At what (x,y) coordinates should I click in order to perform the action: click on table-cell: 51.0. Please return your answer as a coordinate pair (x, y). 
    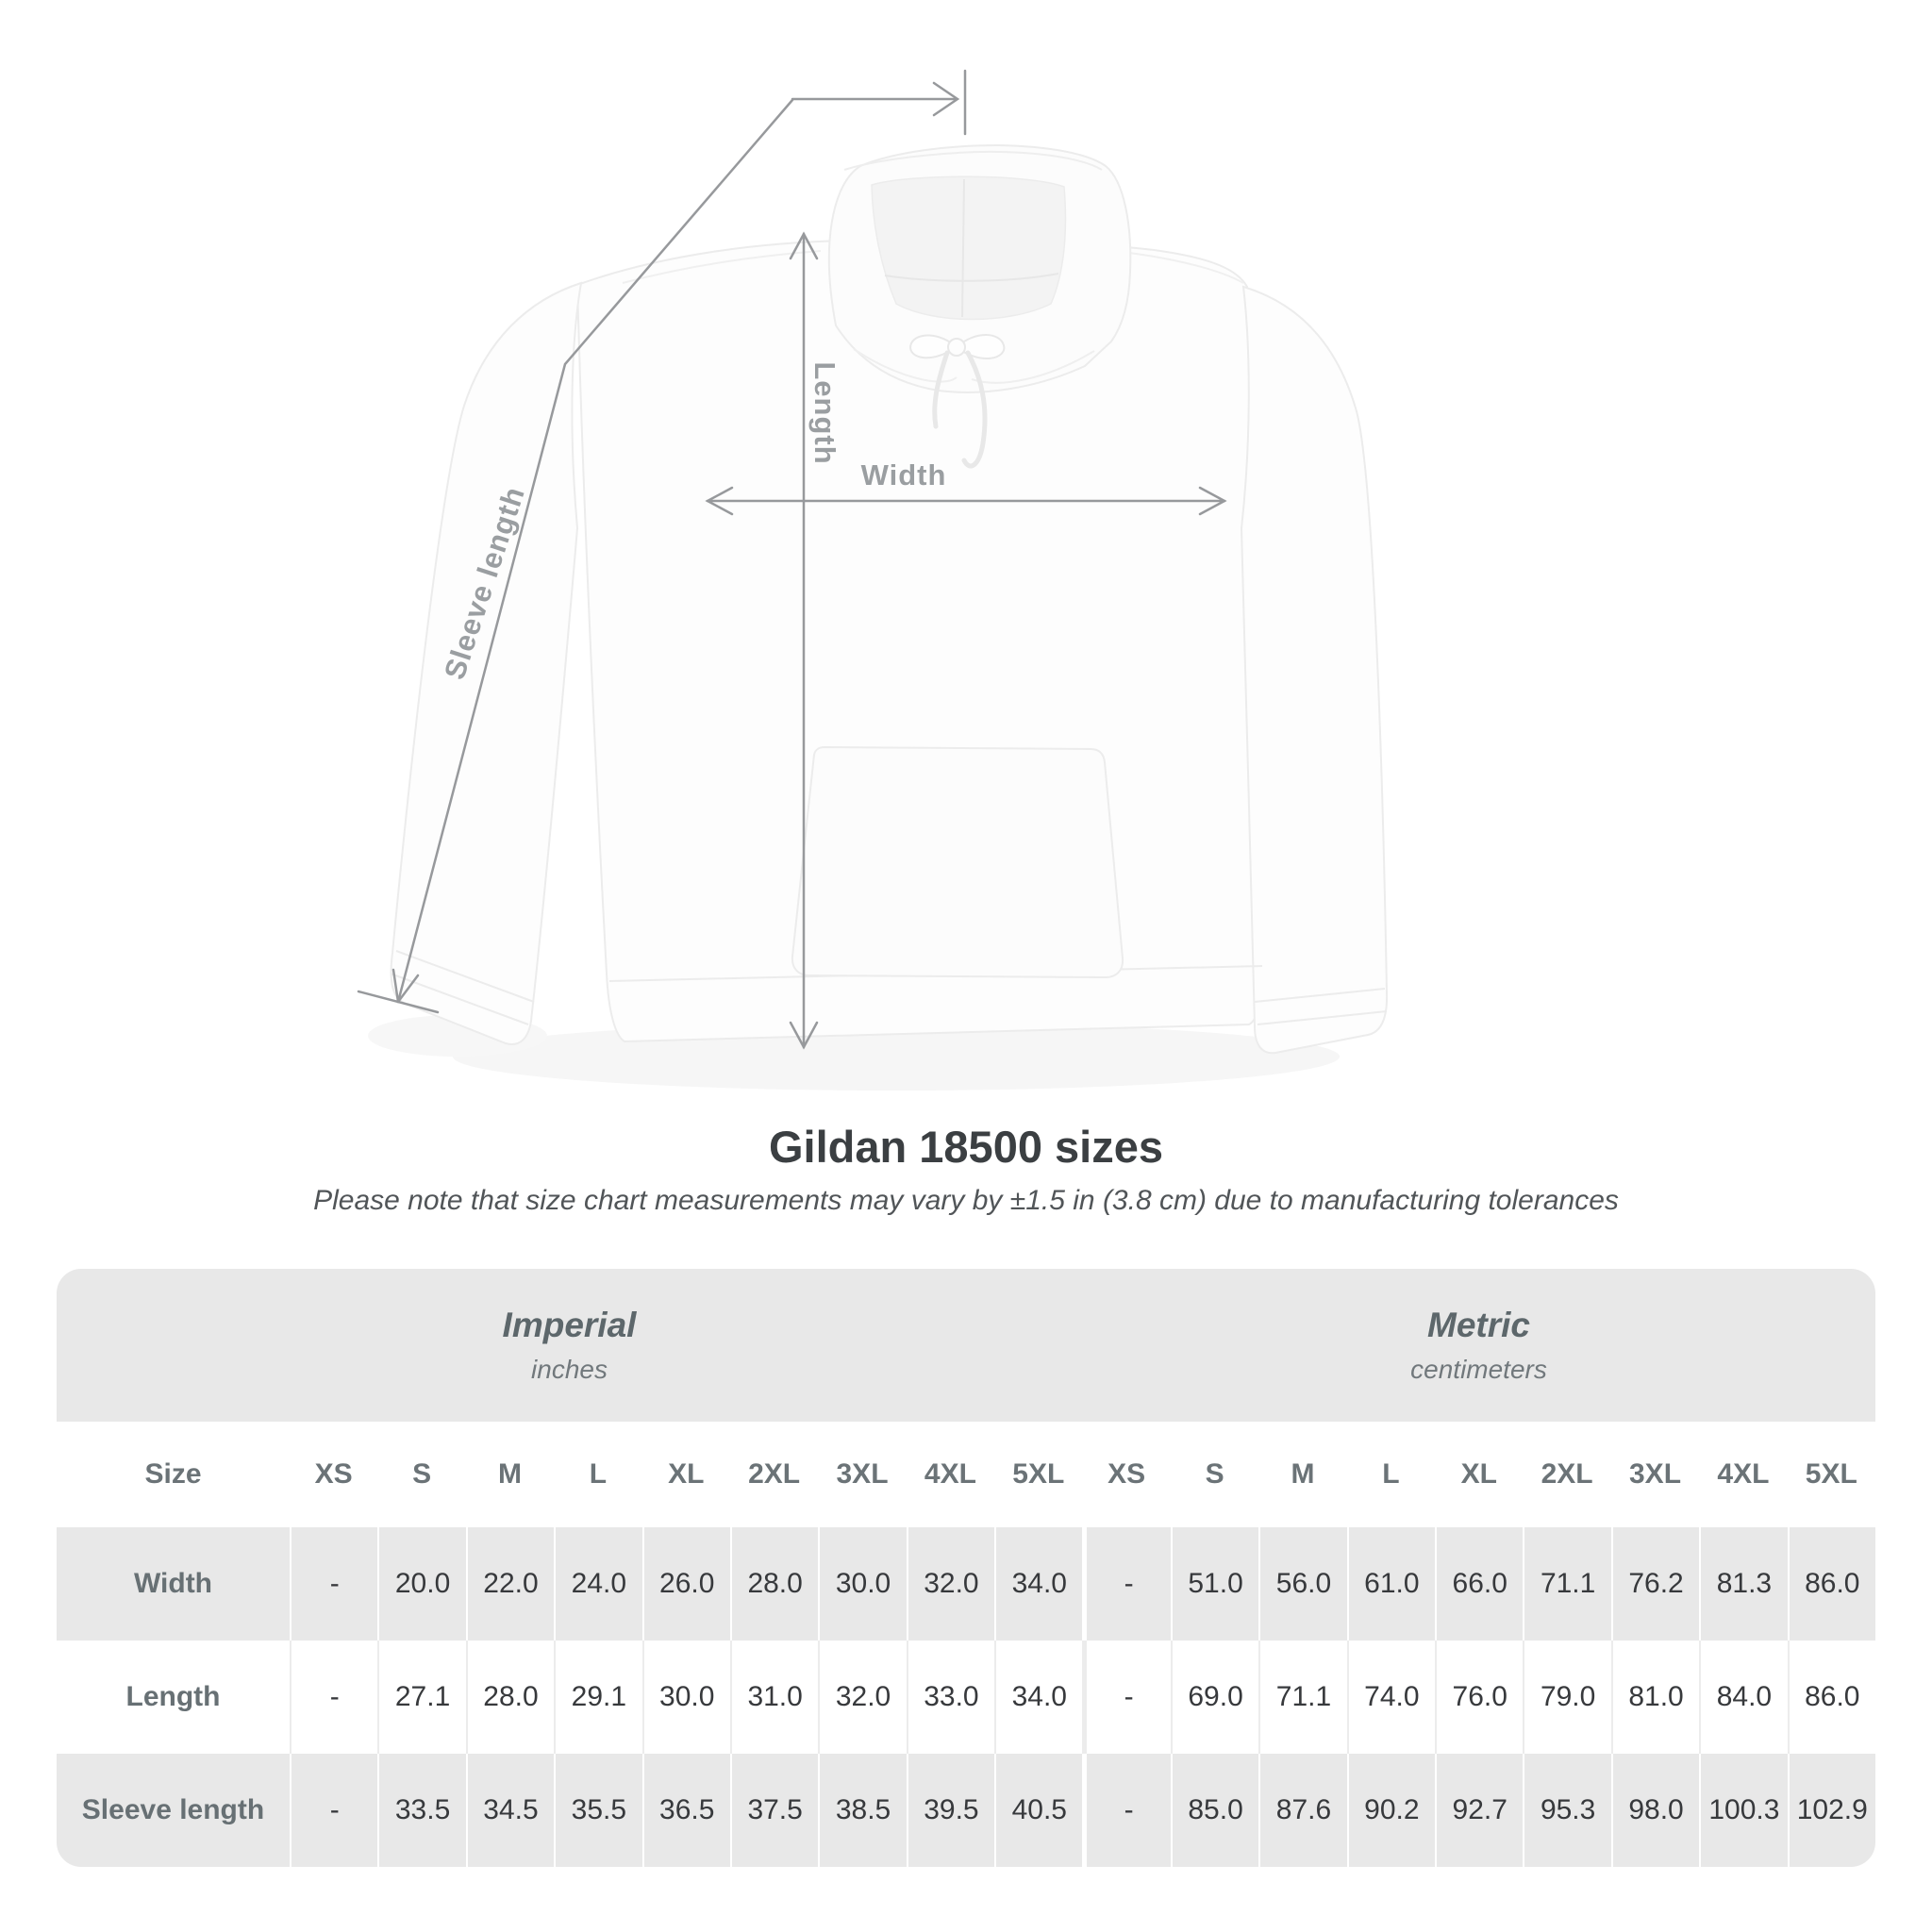
    Looking at the image, I should click on (1214, 1584).